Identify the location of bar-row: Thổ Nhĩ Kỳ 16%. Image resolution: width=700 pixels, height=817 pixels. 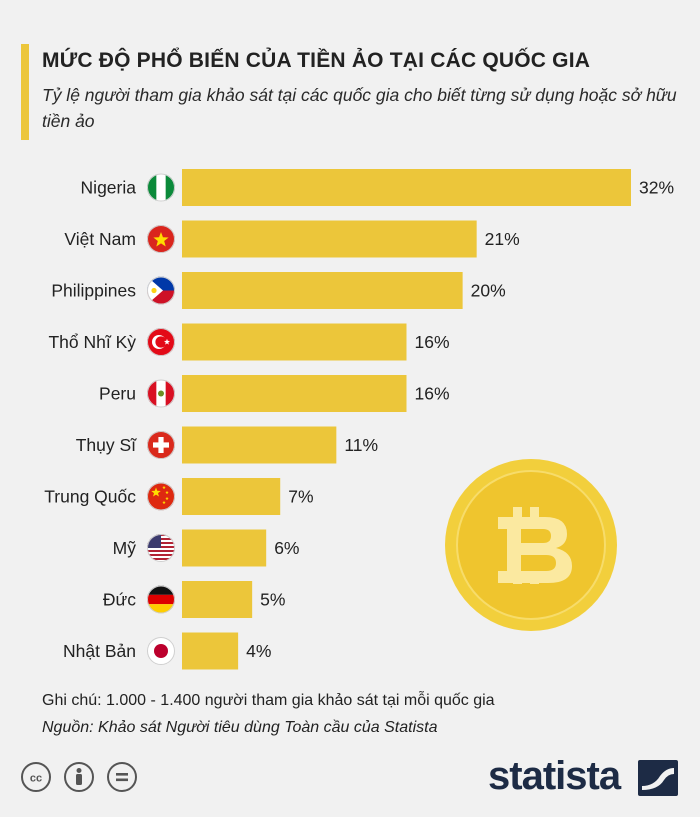
(249, 342).